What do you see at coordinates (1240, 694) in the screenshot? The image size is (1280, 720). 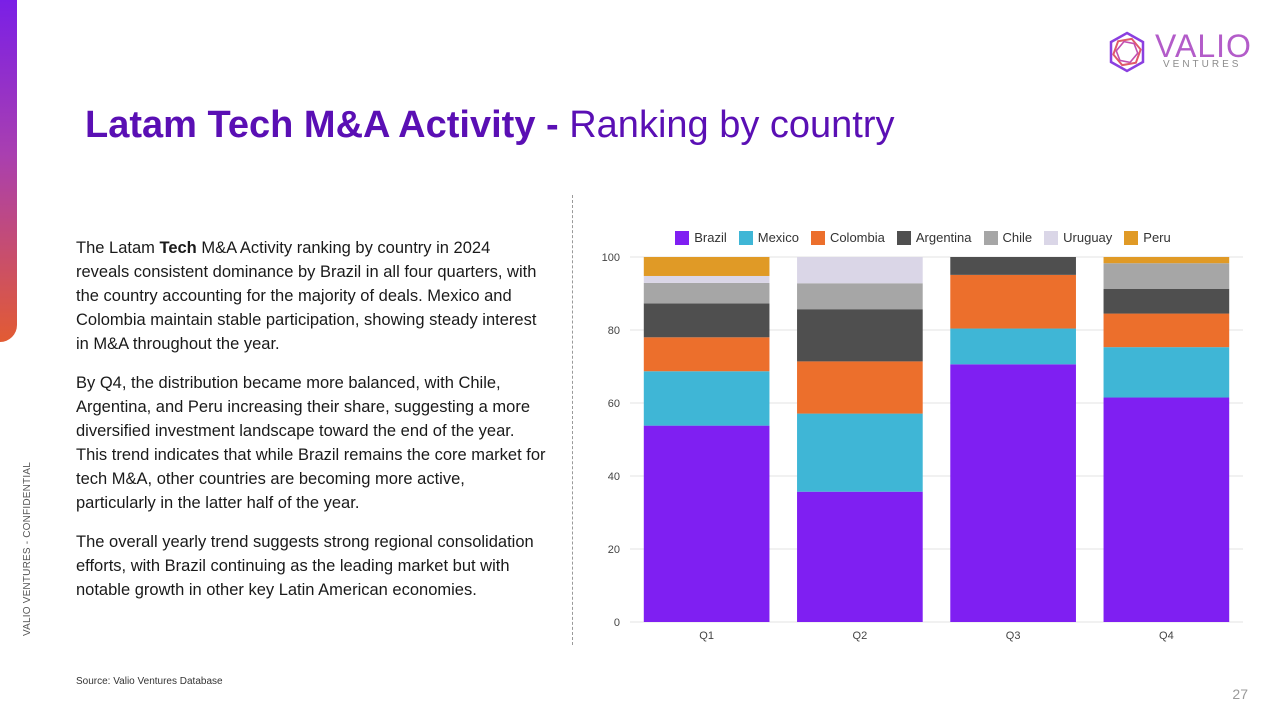 I see `page-number: 27` at bounding box center [1240, 694].